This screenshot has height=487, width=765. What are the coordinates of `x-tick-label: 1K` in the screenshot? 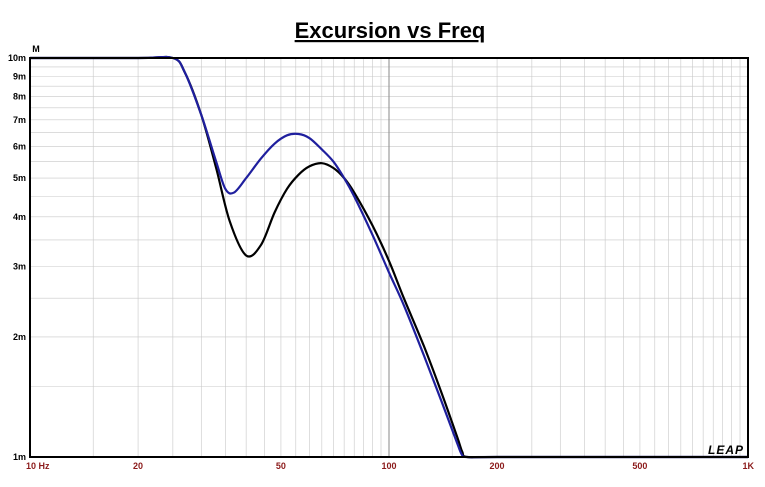 It's located at (748, 466).